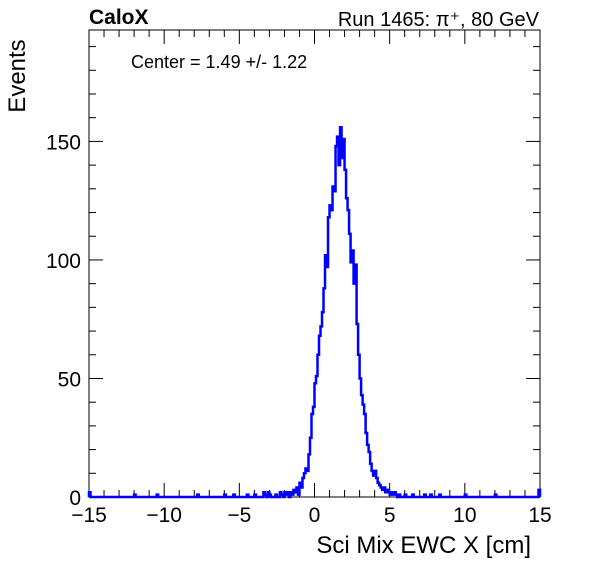  What do you see at coordinates (164, 515) in the screenshot?
I see `x-tick-label: −10` at bounding box center [164, 515].